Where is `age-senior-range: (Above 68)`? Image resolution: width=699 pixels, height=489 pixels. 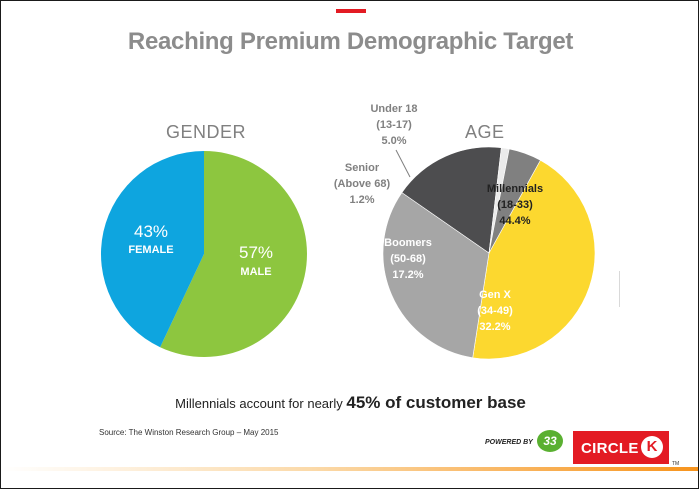
age-senior-range: (Above 68) is located at coordinates (362, 184).